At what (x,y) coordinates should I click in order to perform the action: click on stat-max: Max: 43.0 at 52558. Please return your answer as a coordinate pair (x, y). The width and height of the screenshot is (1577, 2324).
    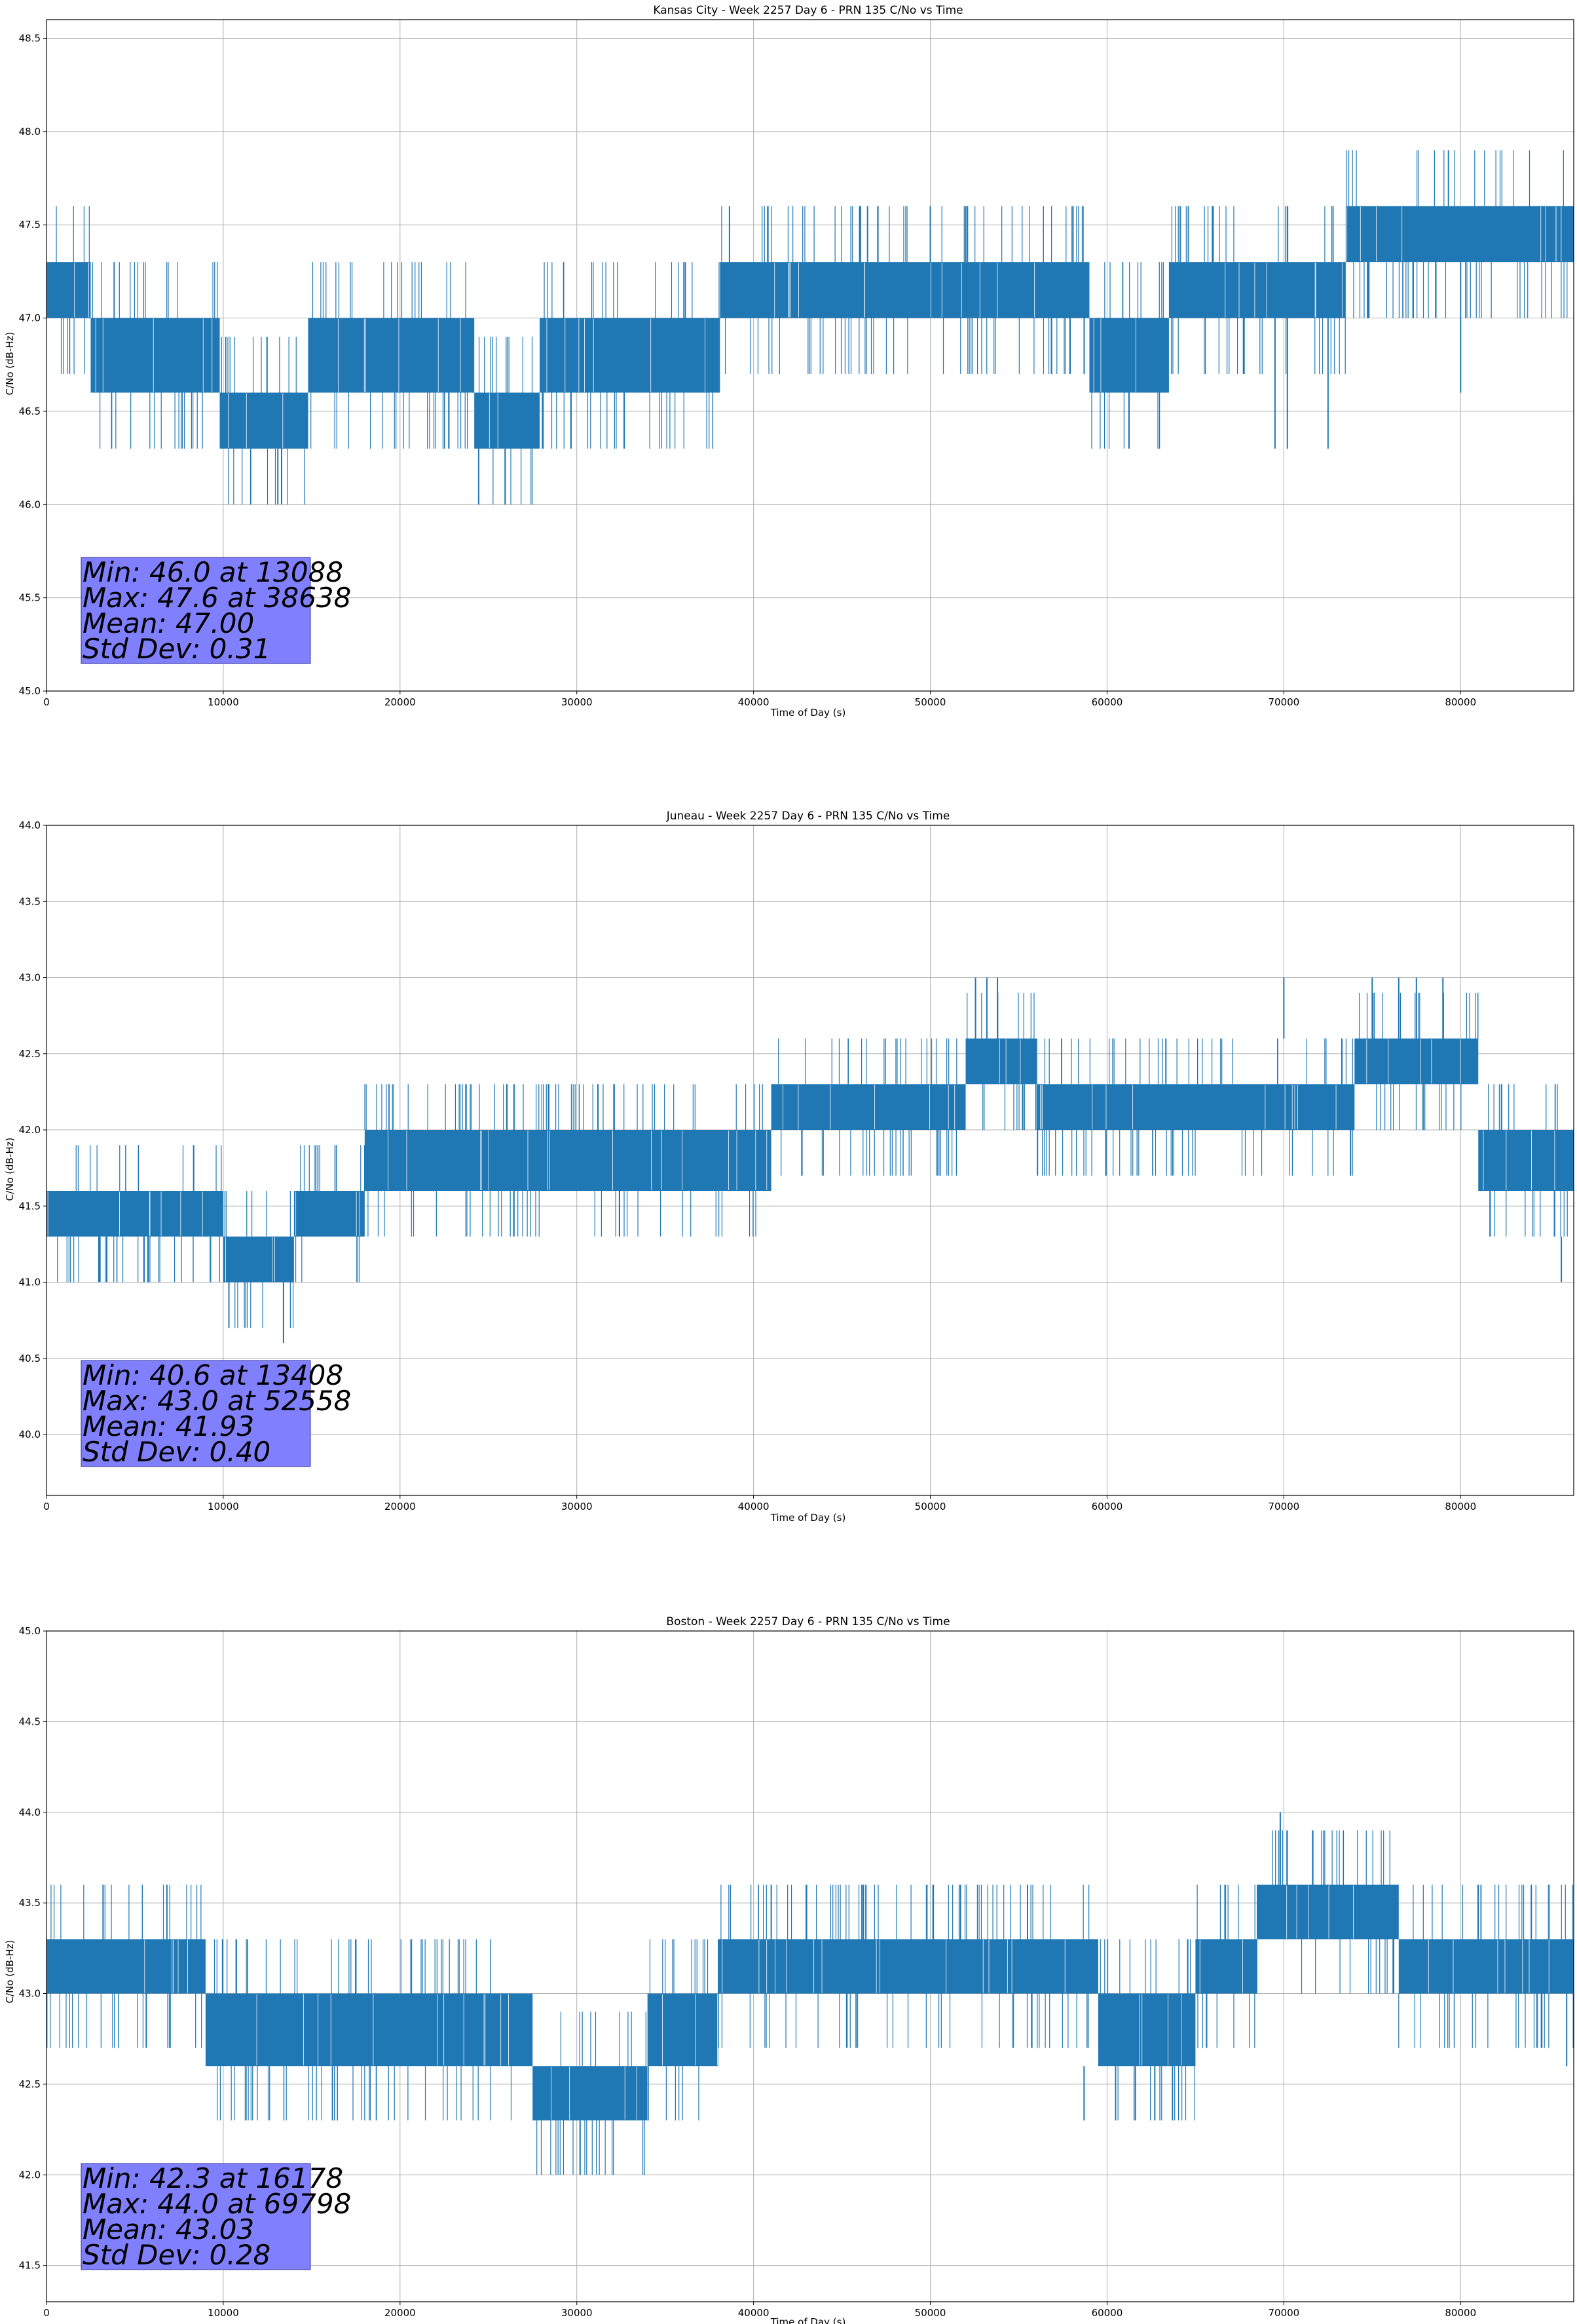
    Looking at the image, I should click on (217, 1401).